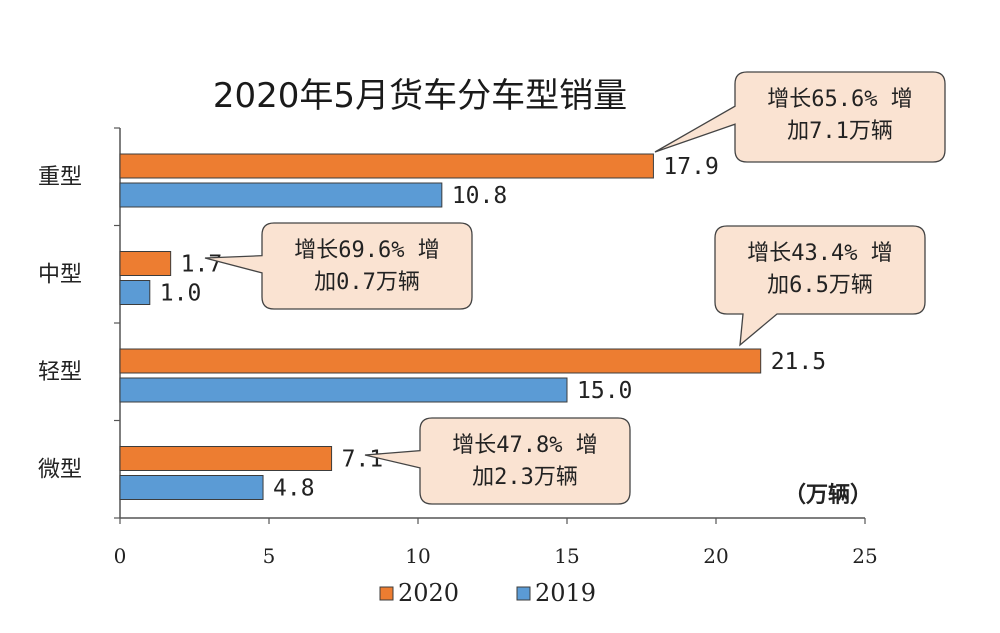 The image size is (1000, 633). I want to click on x-tick-label: 10, so click(417, 556).